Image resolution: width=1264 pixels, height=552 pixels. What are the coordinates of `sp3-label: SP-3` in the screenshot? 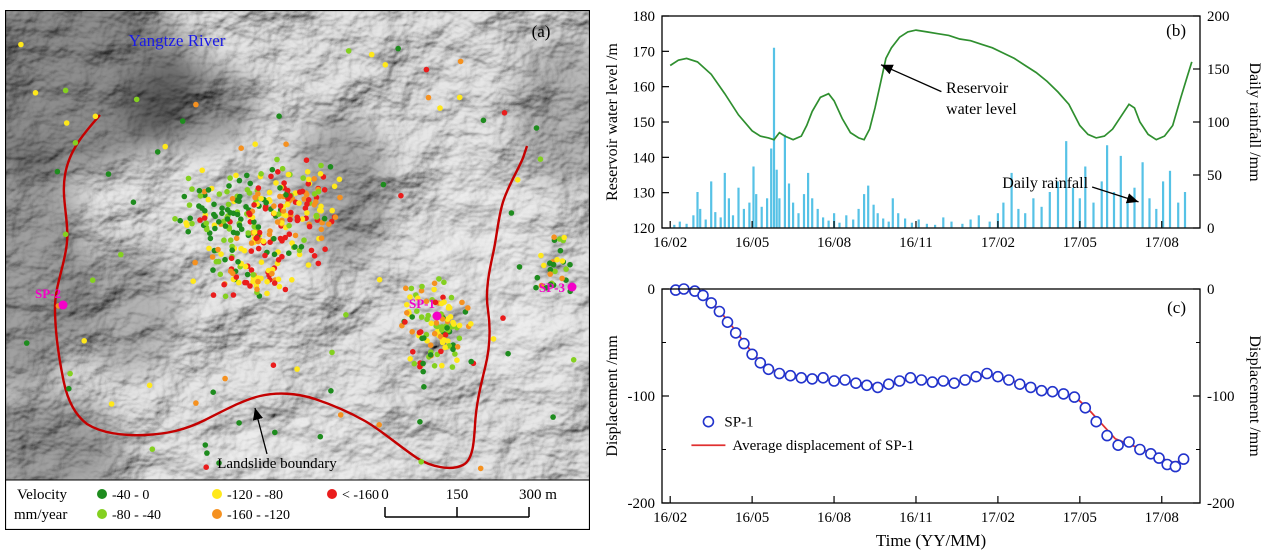 It's located at (552, 287).